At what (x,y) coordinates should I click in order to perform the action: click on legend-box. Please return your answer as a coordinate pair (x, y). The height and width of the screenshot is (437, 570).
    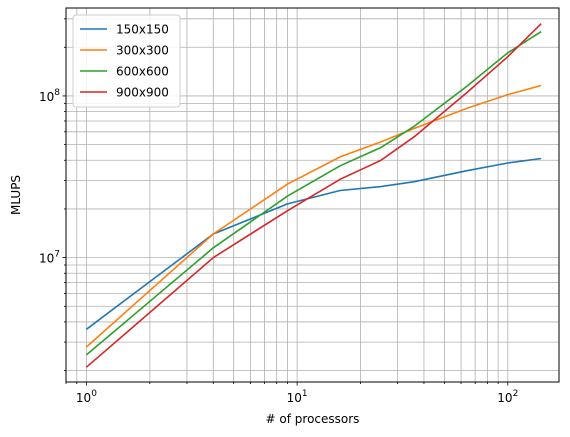
    Looking at the image, I should click on (126, 61).